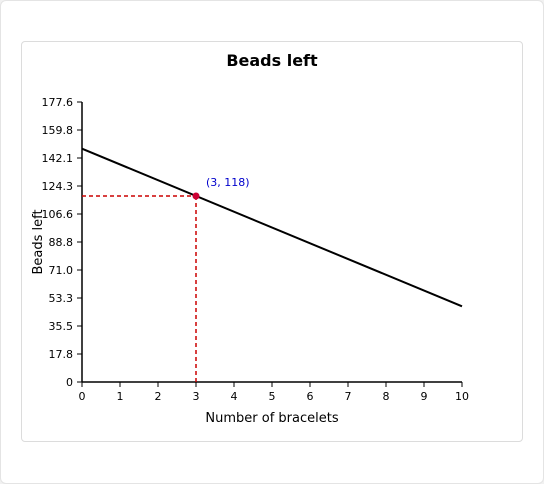 This screenshot has width=544, height=484. Describe the element at coordinates (61, 298) in the screenshot. I see `y-tick-label: 53.3` at that location.